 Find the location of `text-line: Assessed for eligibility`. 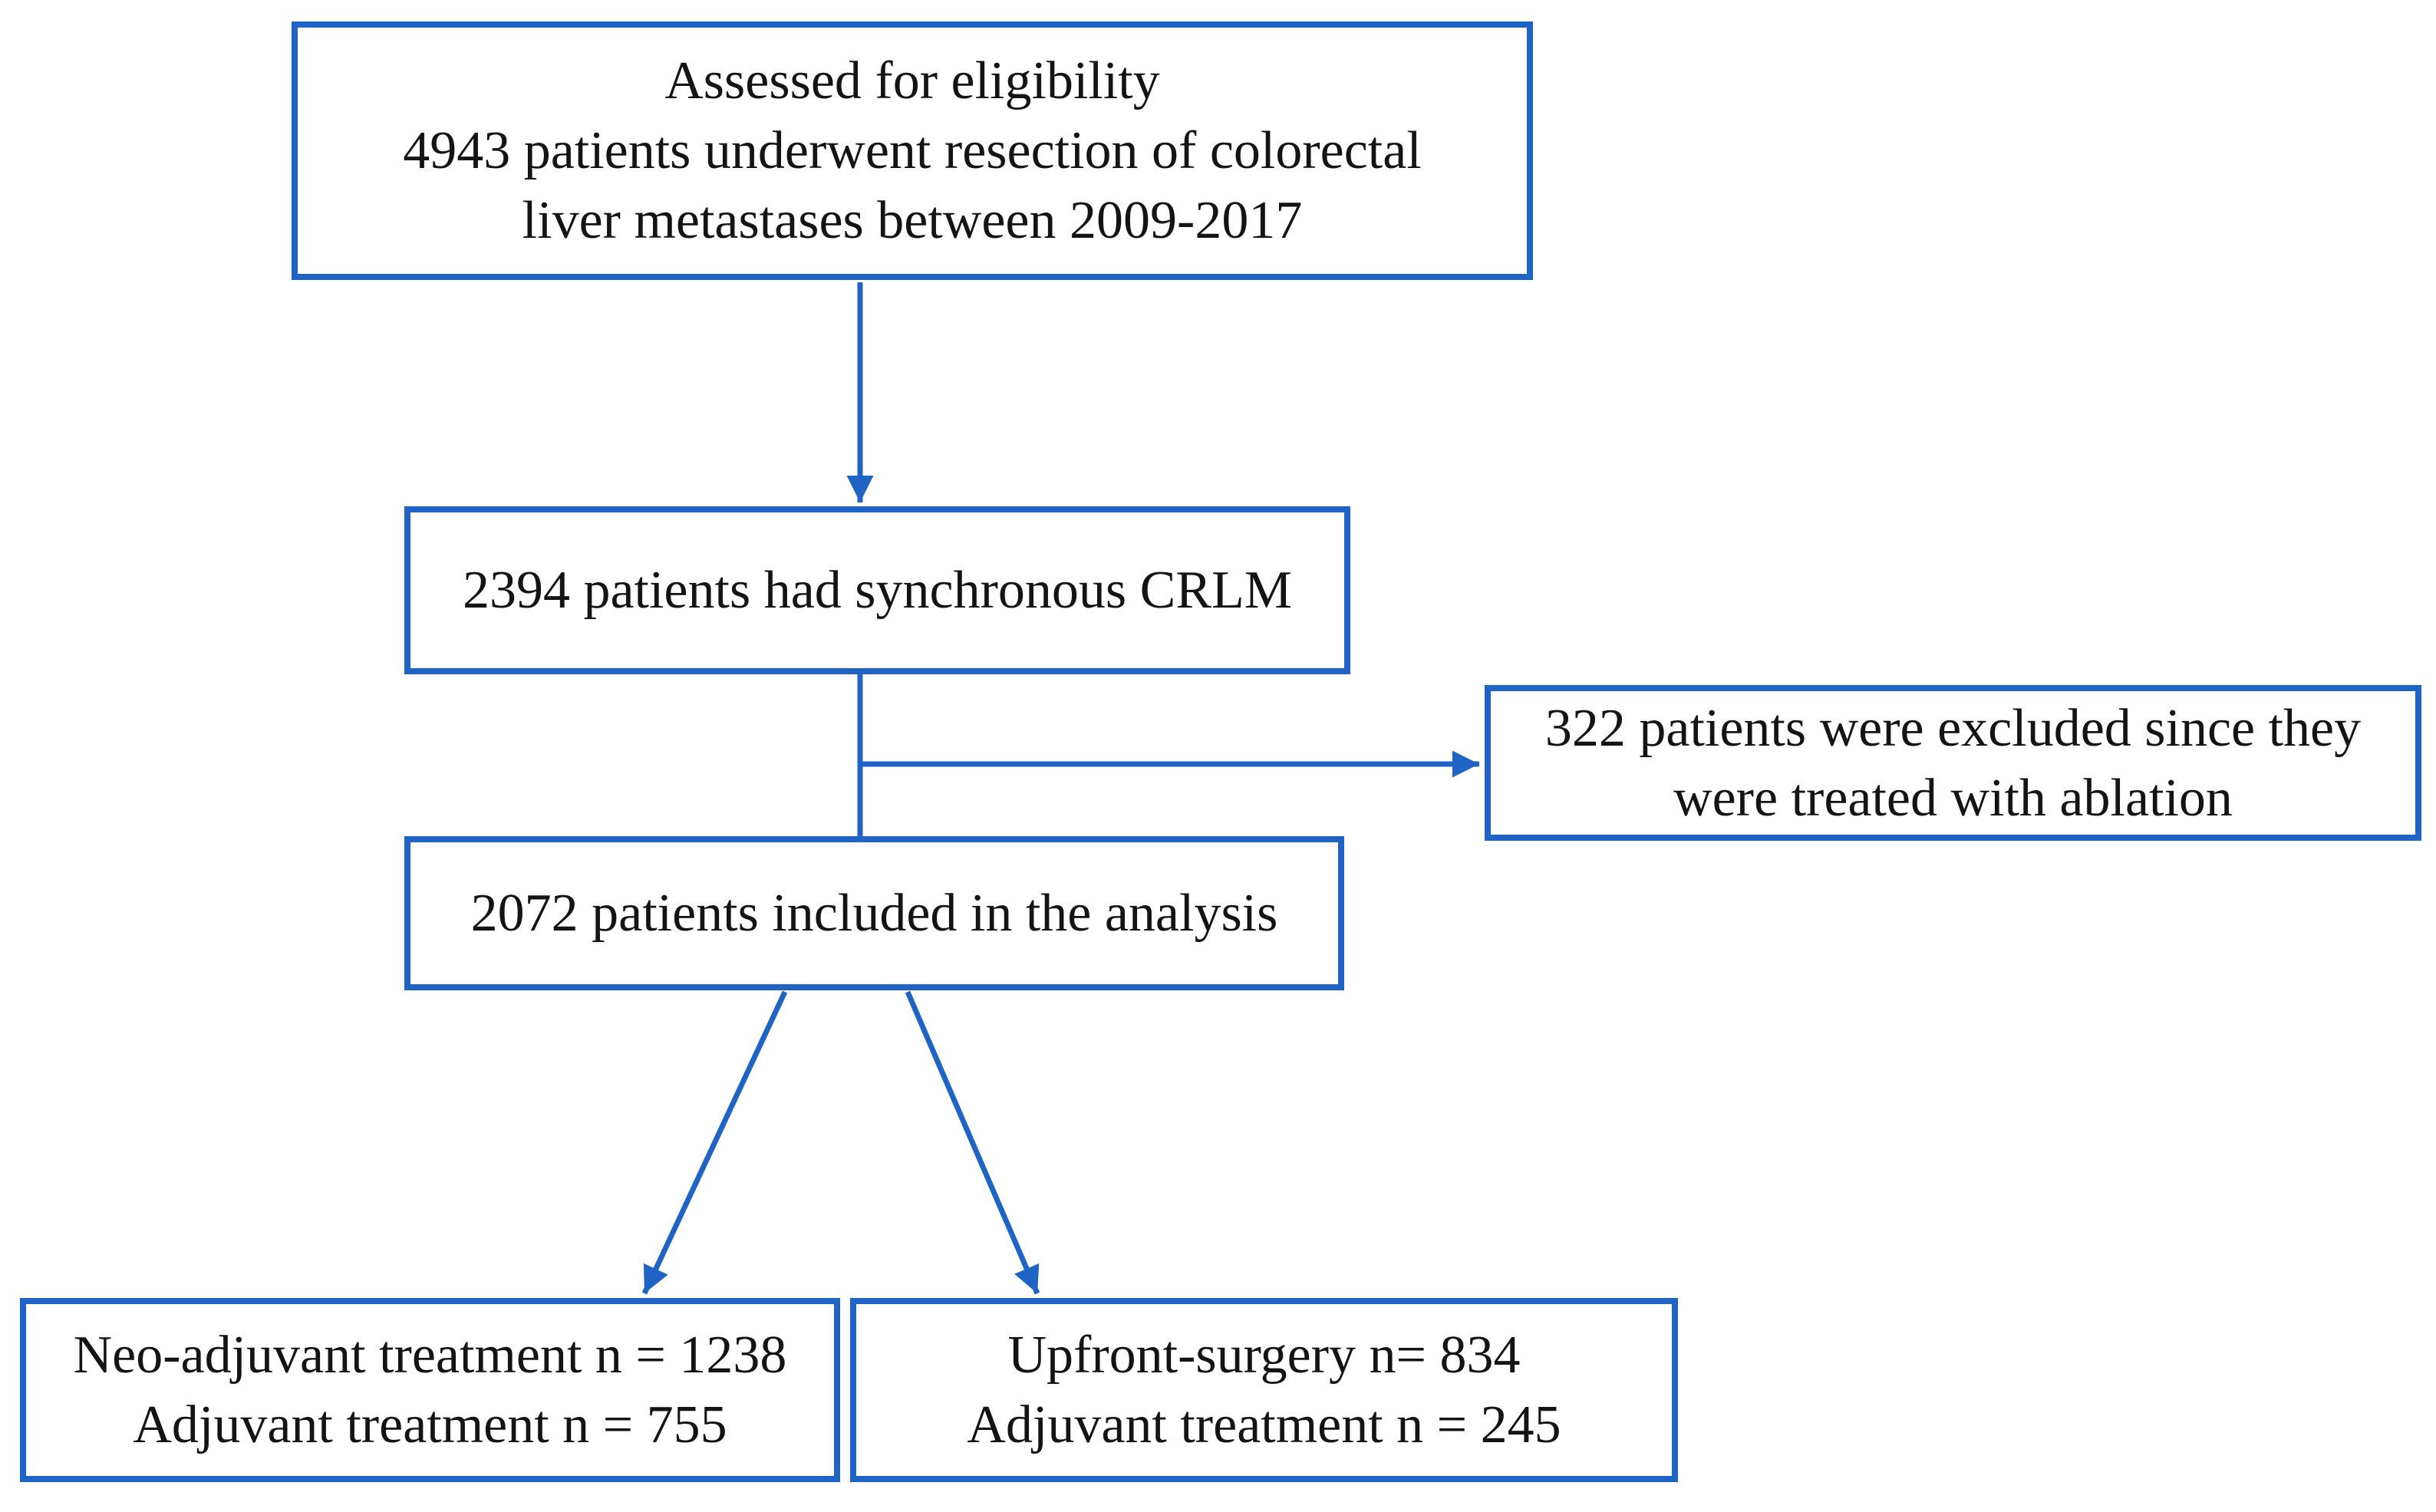

text-line: Assessed for eligibility is located at coordinates (912, 80).